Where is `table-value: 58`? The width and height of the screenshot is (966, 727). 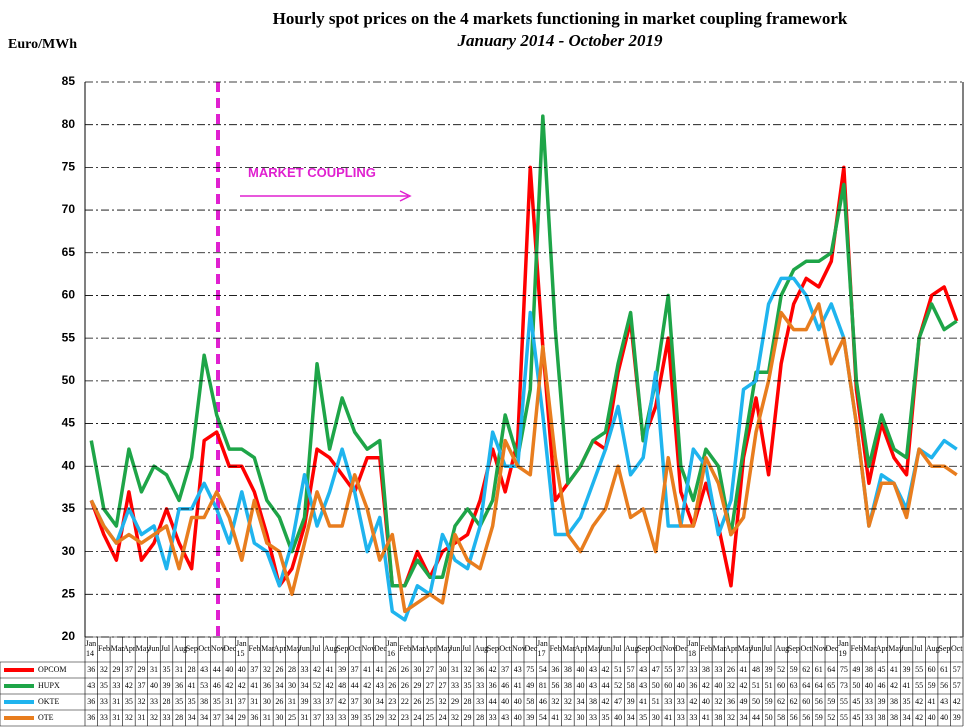 table-value: 58 is located at coordinates (530, 701).